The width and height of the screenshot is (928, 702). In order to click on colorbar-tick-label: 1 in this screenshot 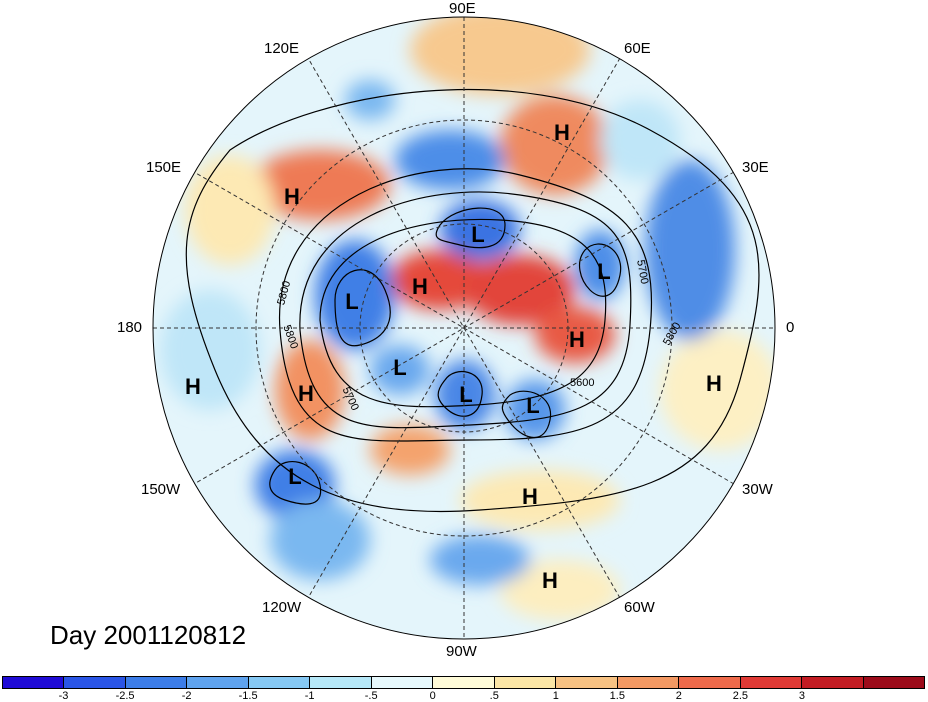, I will do `click(555, 696)`.